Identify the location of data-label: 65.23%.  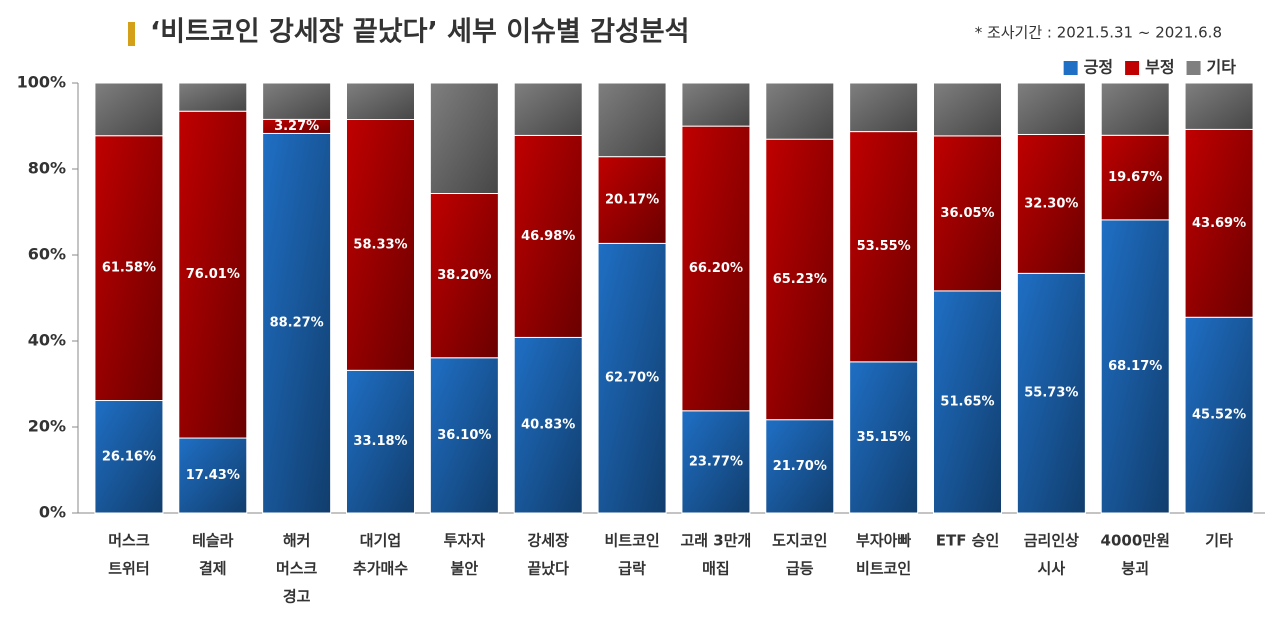
(800, 279).